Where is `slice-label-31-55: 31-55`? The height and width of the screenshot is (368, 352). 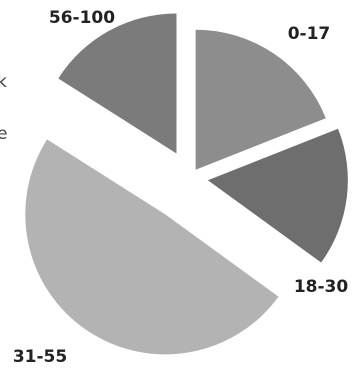
slice-label-31-55: 31-55 is located at coordinates (40, 357).